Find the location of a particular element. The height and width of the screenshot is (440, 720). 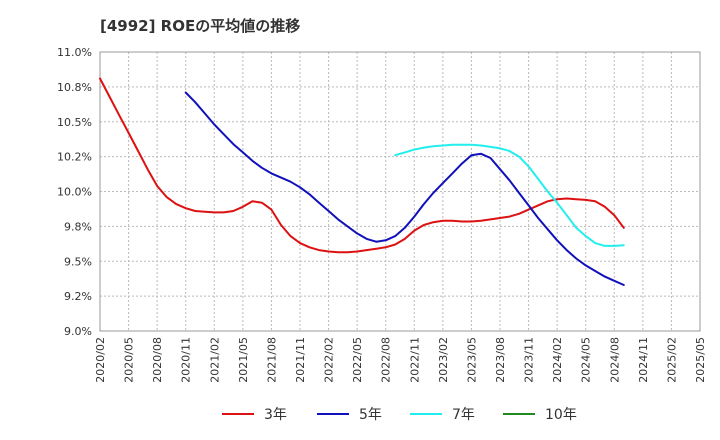

x-tick-label: 2020/02 is located at coordinates (100, 360).